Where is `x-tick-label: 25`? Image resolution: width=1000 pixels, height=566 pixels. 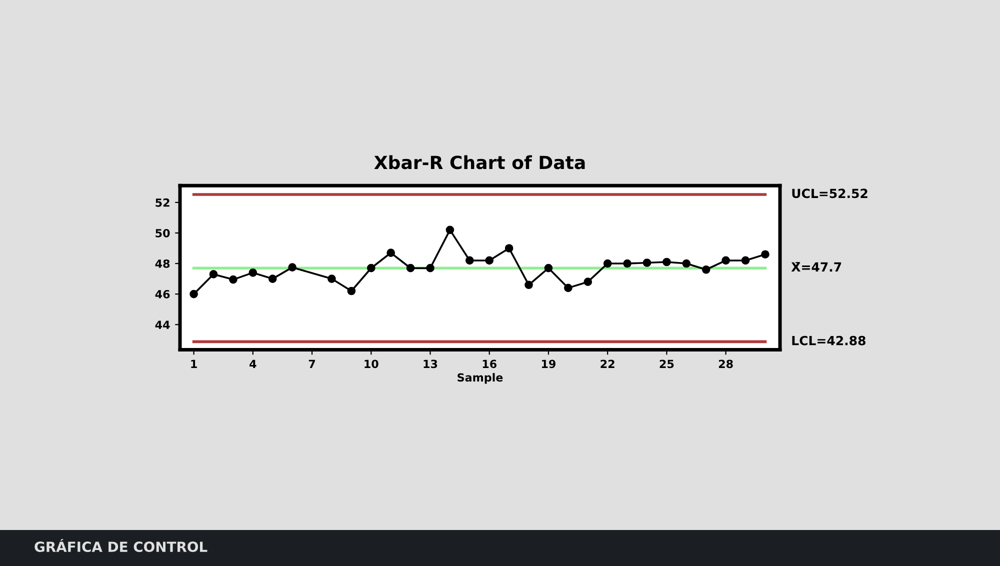
x-tick-label: 25 is located at coordinates (667, 364).